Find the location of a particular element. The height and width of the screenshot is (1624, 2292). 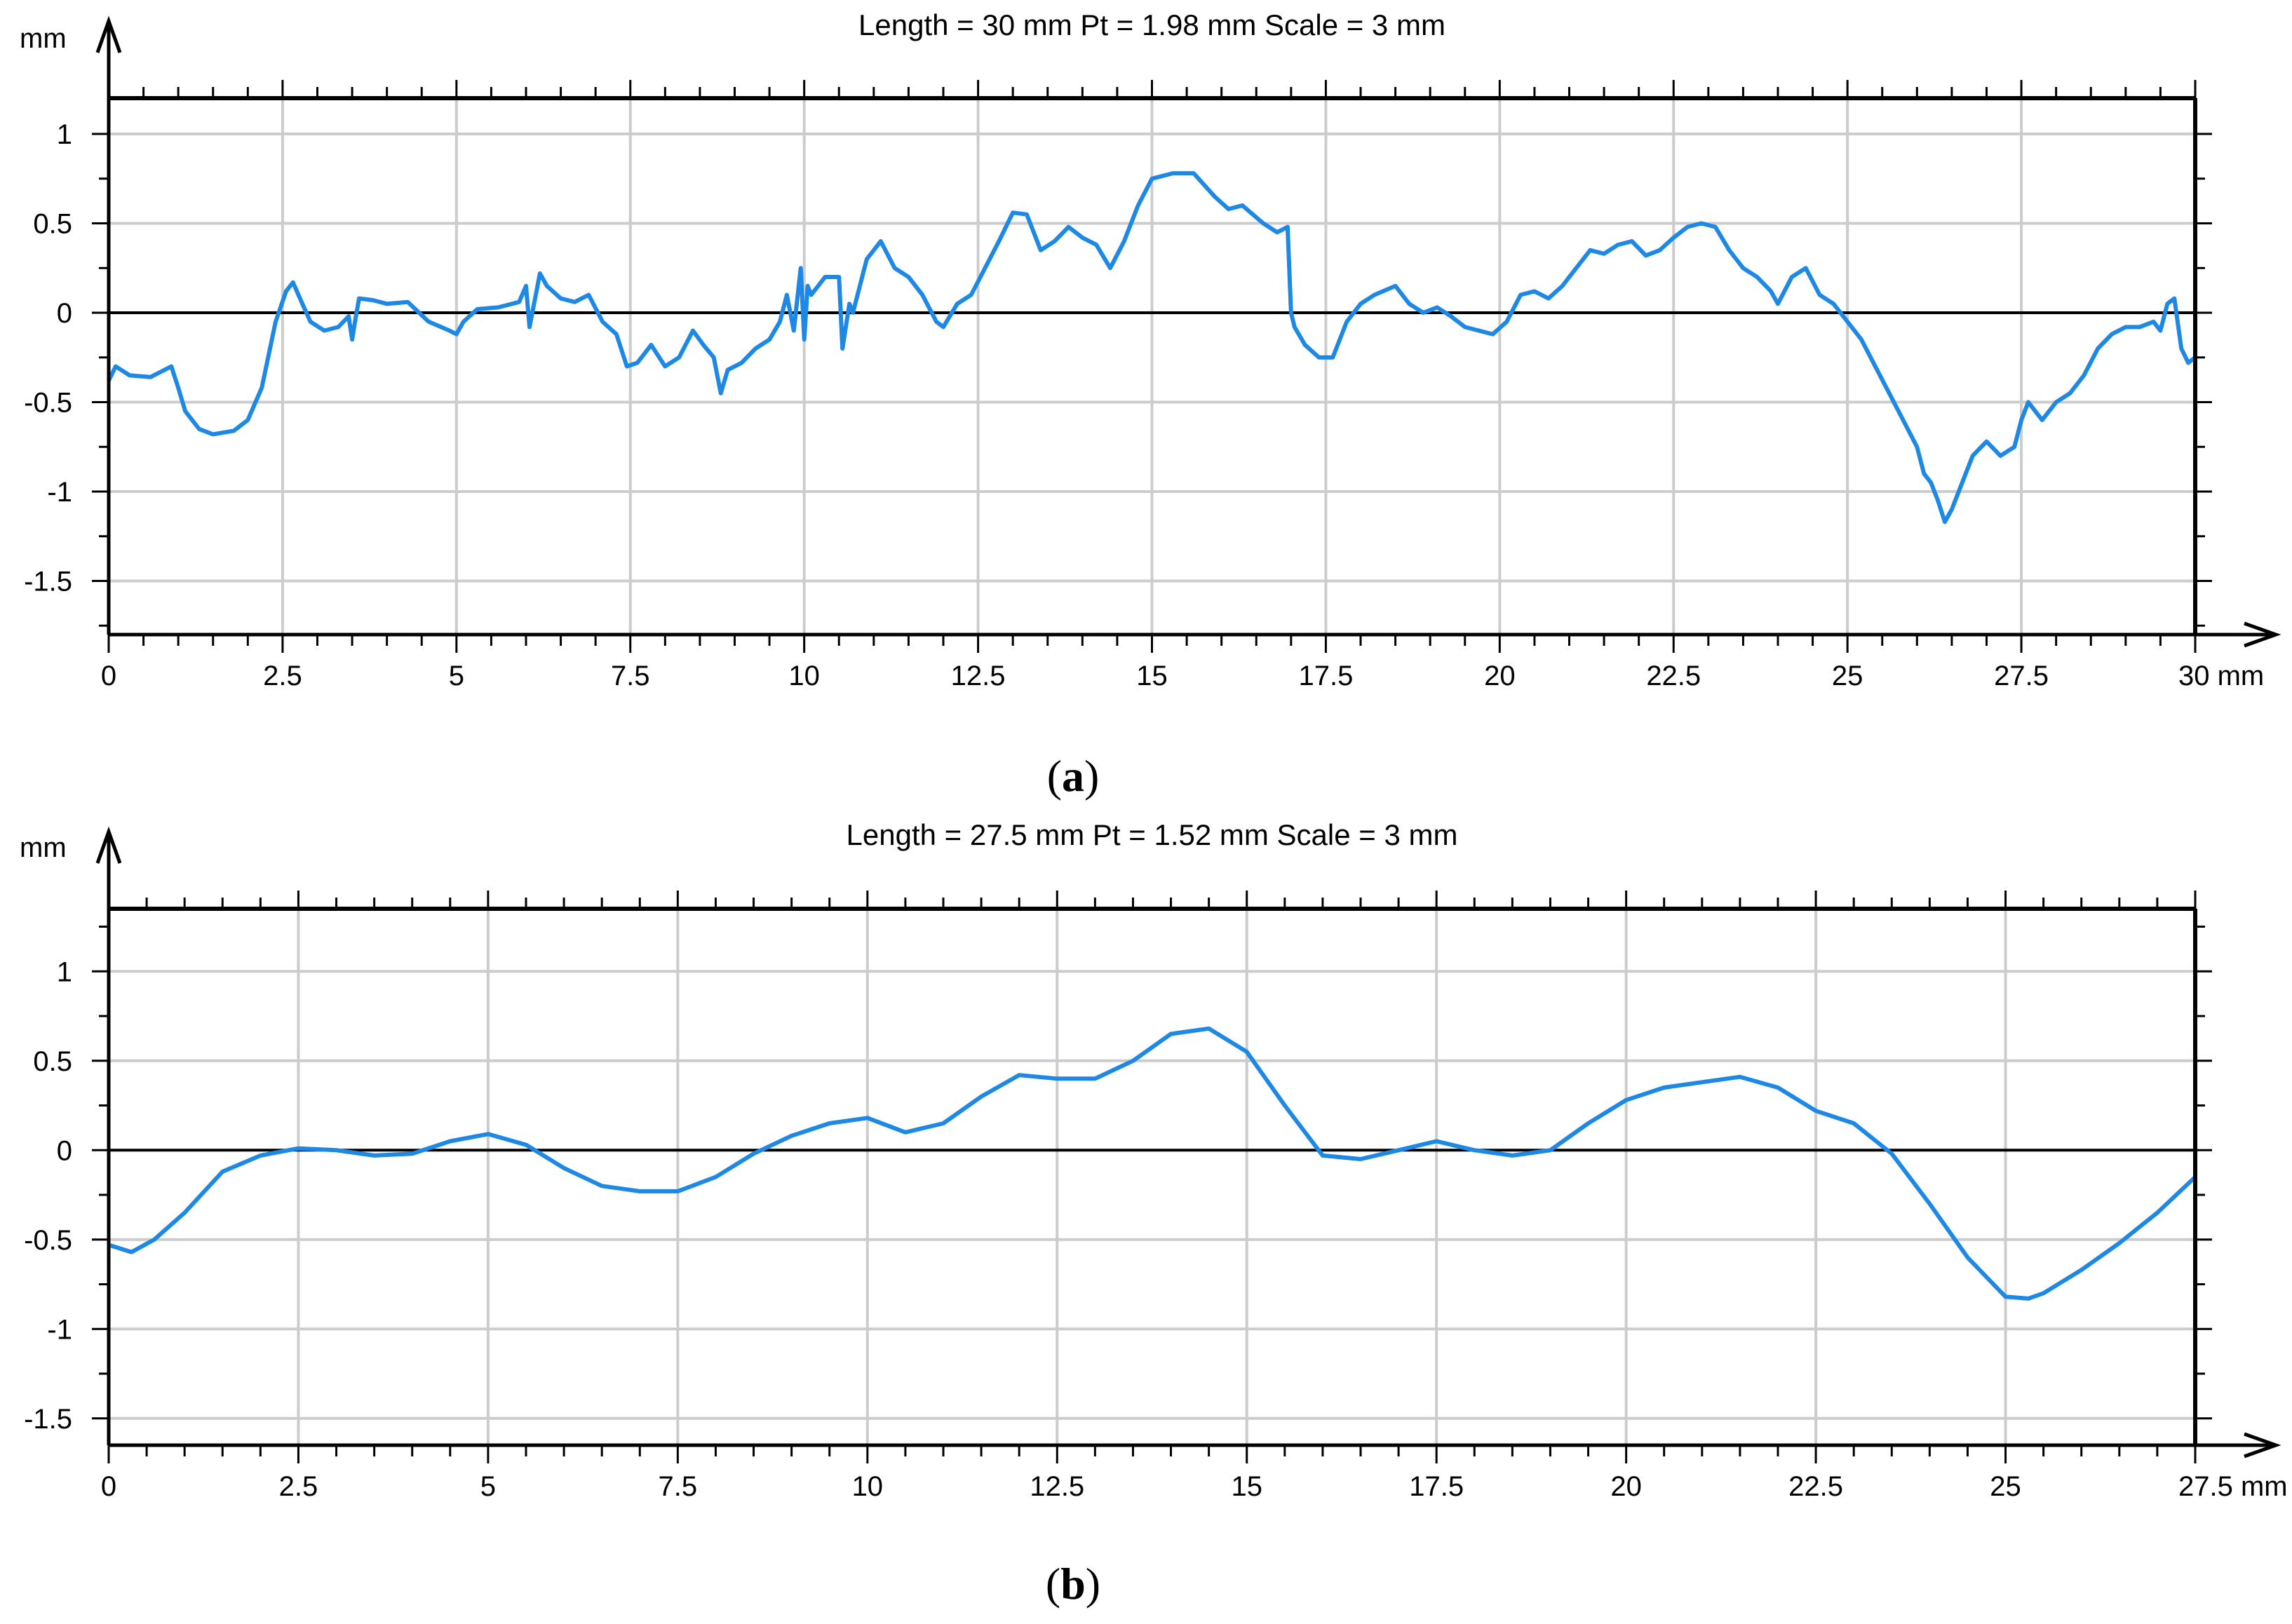

subfigure-label-a: (a) is located at coordinates (1073, 776).